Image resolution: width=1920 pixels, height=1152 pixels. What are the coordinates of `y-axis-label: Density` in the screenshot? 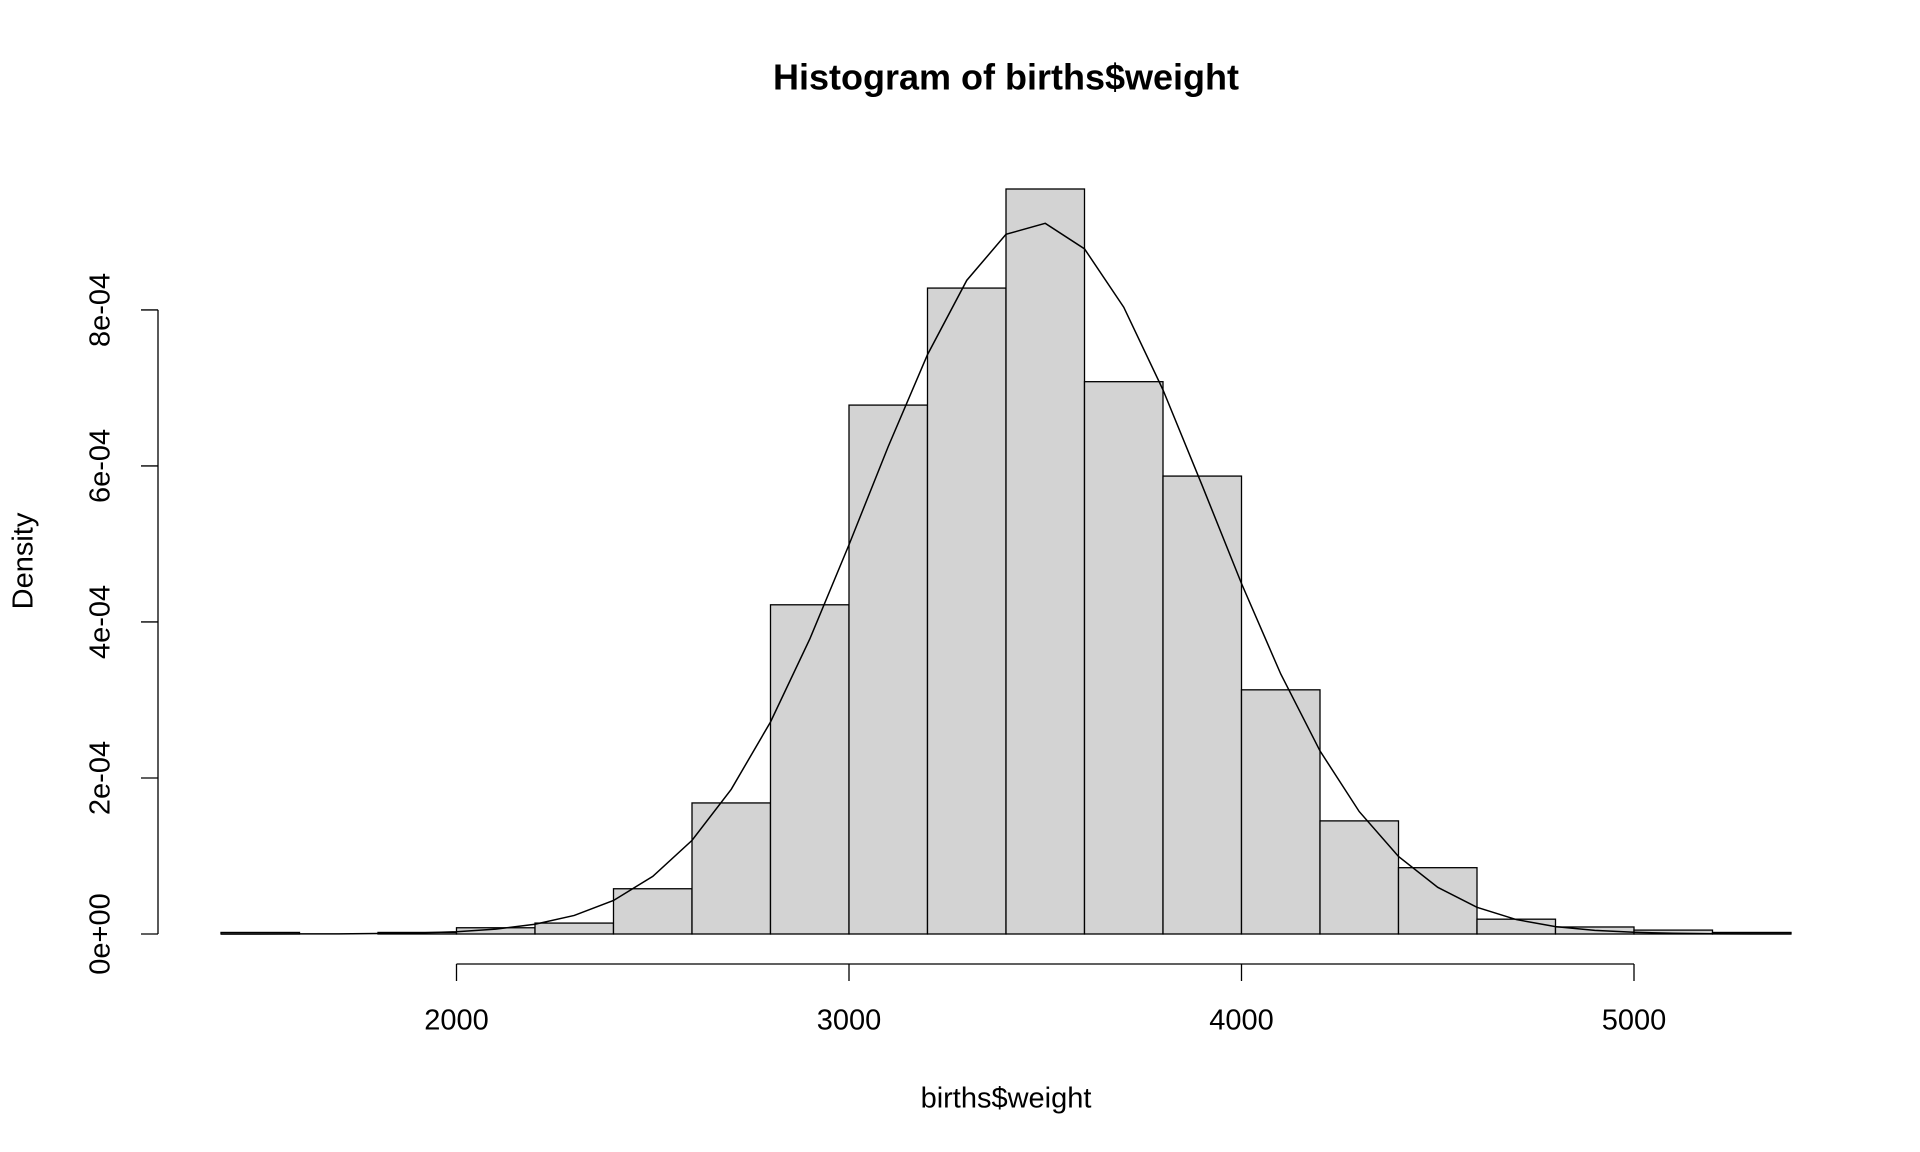 It's located at (24, 560).